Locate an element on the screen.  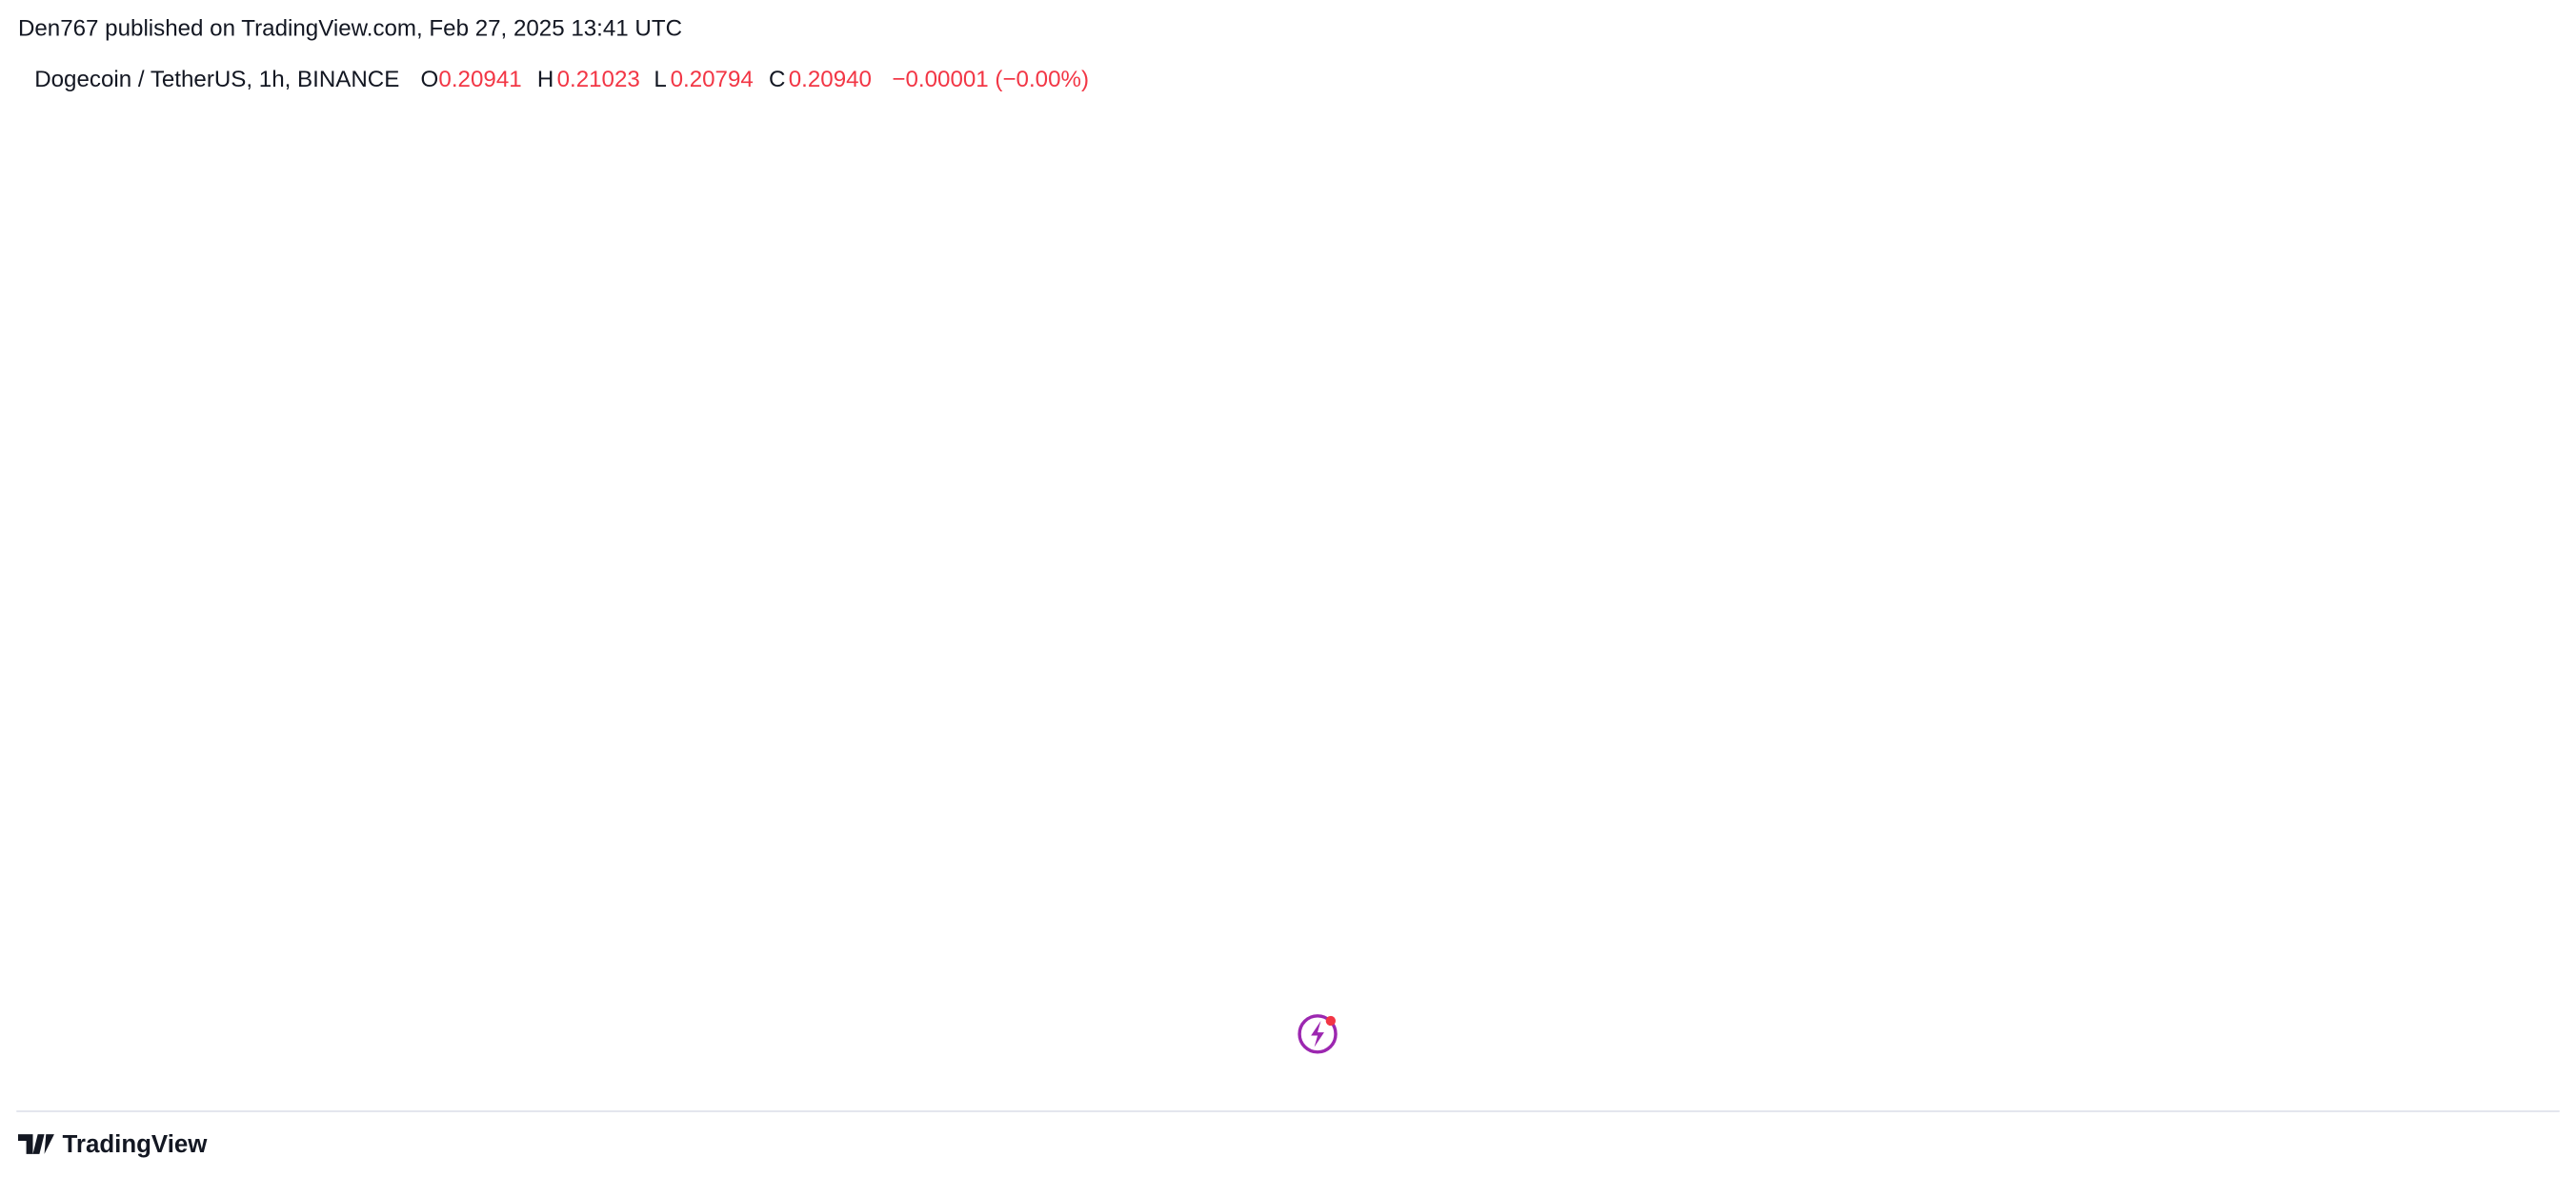
alert-icon is located at coordinates (1318, 1034).